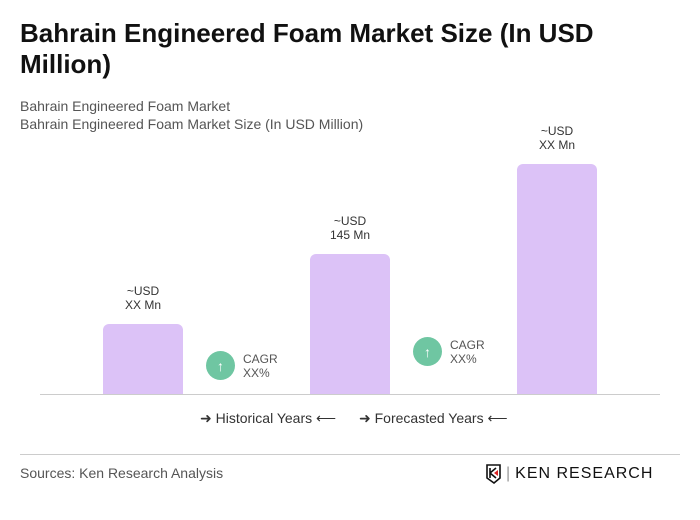 The image size is (700, 520). I want to click on legend-label: Historical Years, so click(264, 418).